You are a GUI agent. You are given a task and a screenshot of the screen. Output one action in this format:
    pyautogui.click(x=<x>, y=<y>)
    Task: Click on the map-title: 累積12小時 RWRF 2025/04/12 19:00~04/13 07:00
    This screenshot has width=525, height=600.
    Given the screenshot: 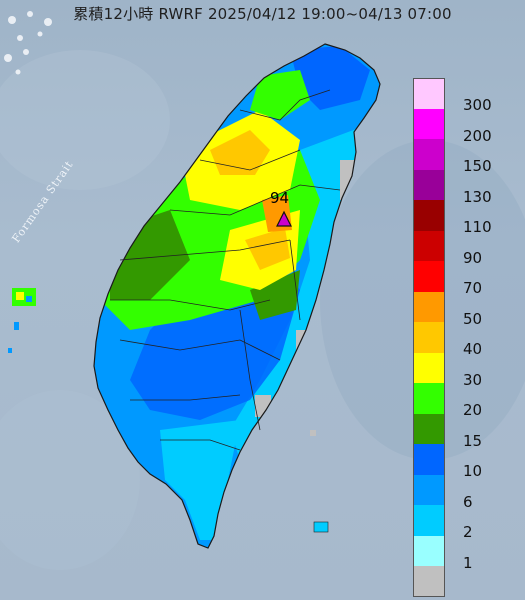 What is the action you would take?
    pyautogui.click(x=262, y=14)
    